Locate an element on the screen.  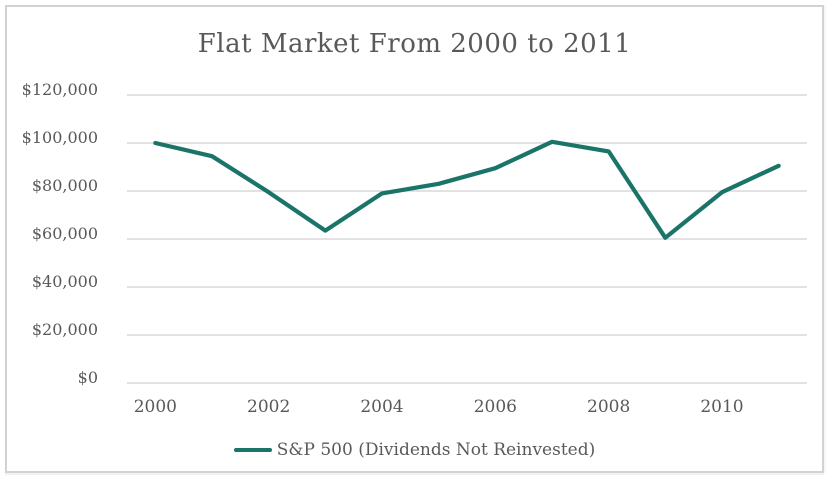
y-tick-label: $80,000 is located at coordinates (64, 185).